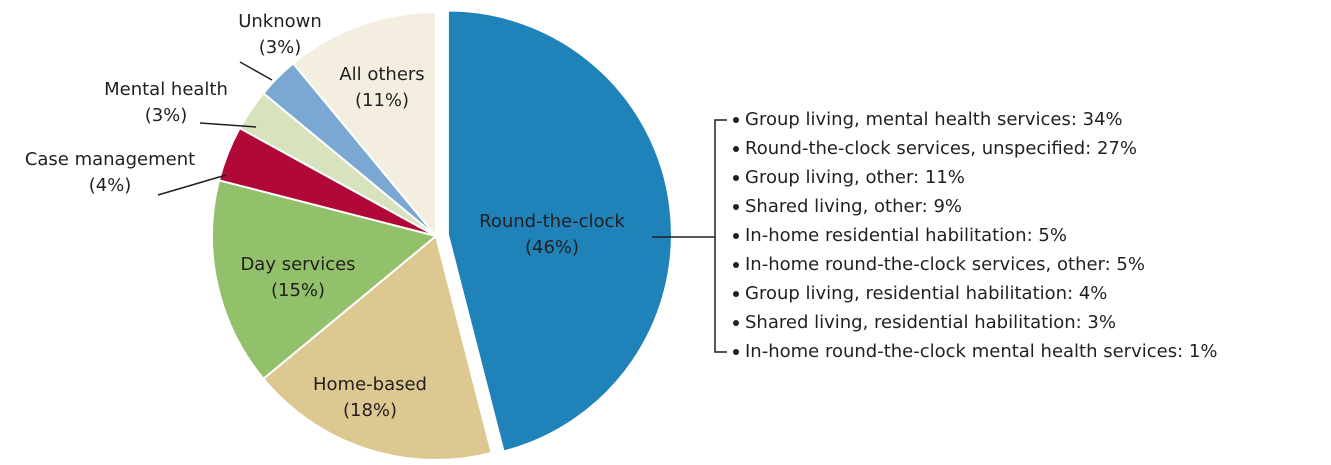 Image resolution: width=1331 pixels, height=465 pixels. I want to click on slice-value-label: (15%), so click(298, 290).